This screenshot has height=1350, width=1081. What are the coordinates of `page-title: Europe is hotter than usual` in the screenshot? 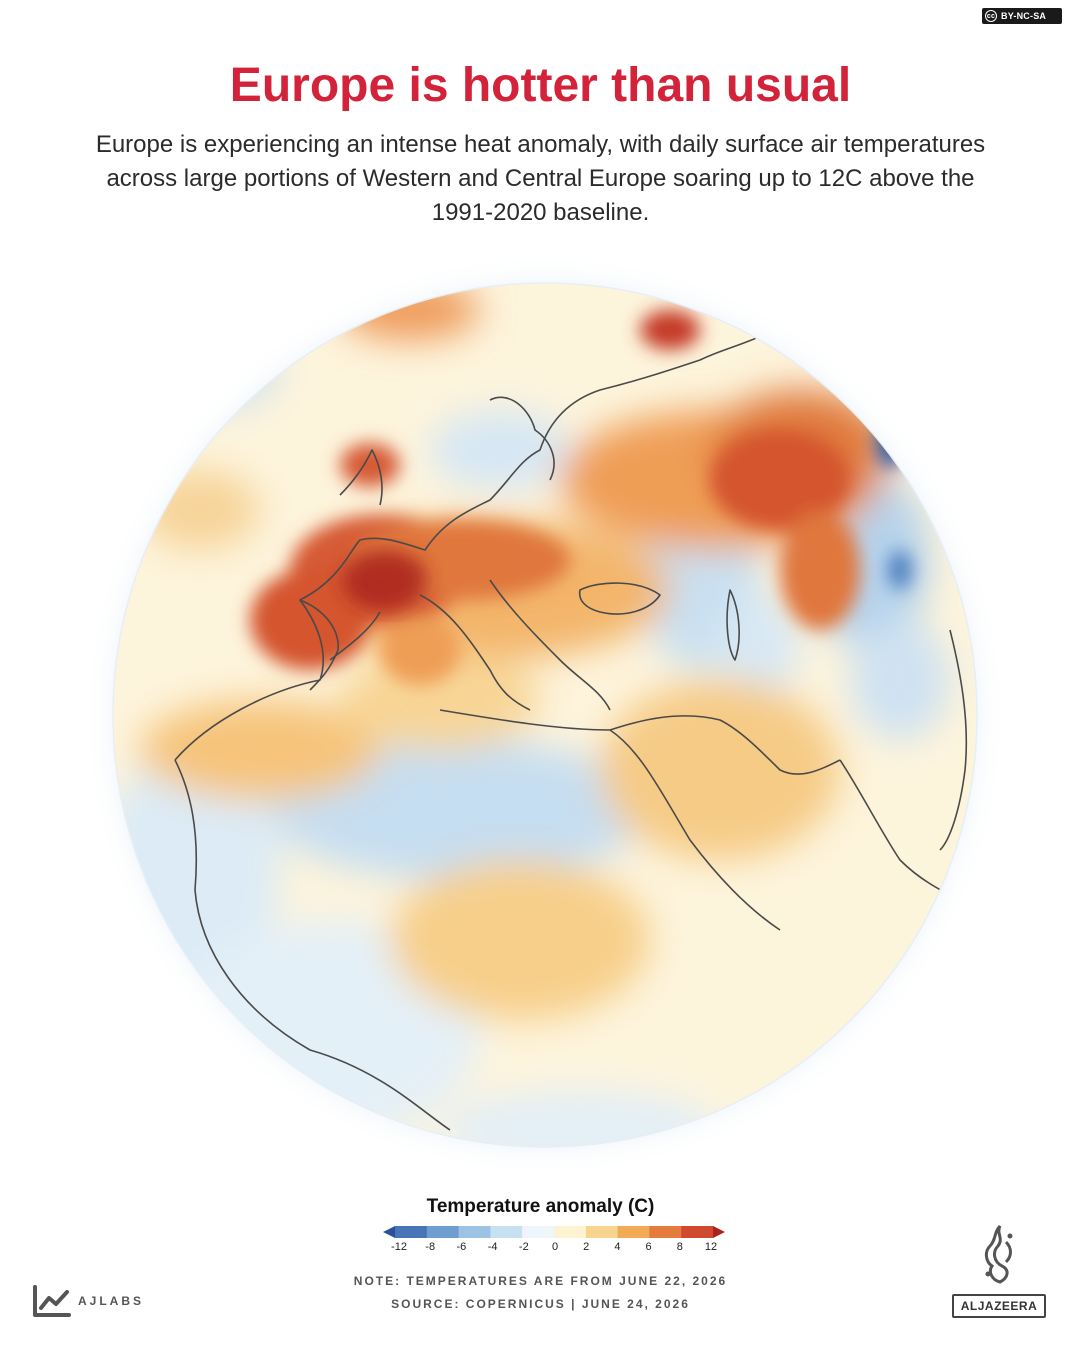 It's located at (540, 85).